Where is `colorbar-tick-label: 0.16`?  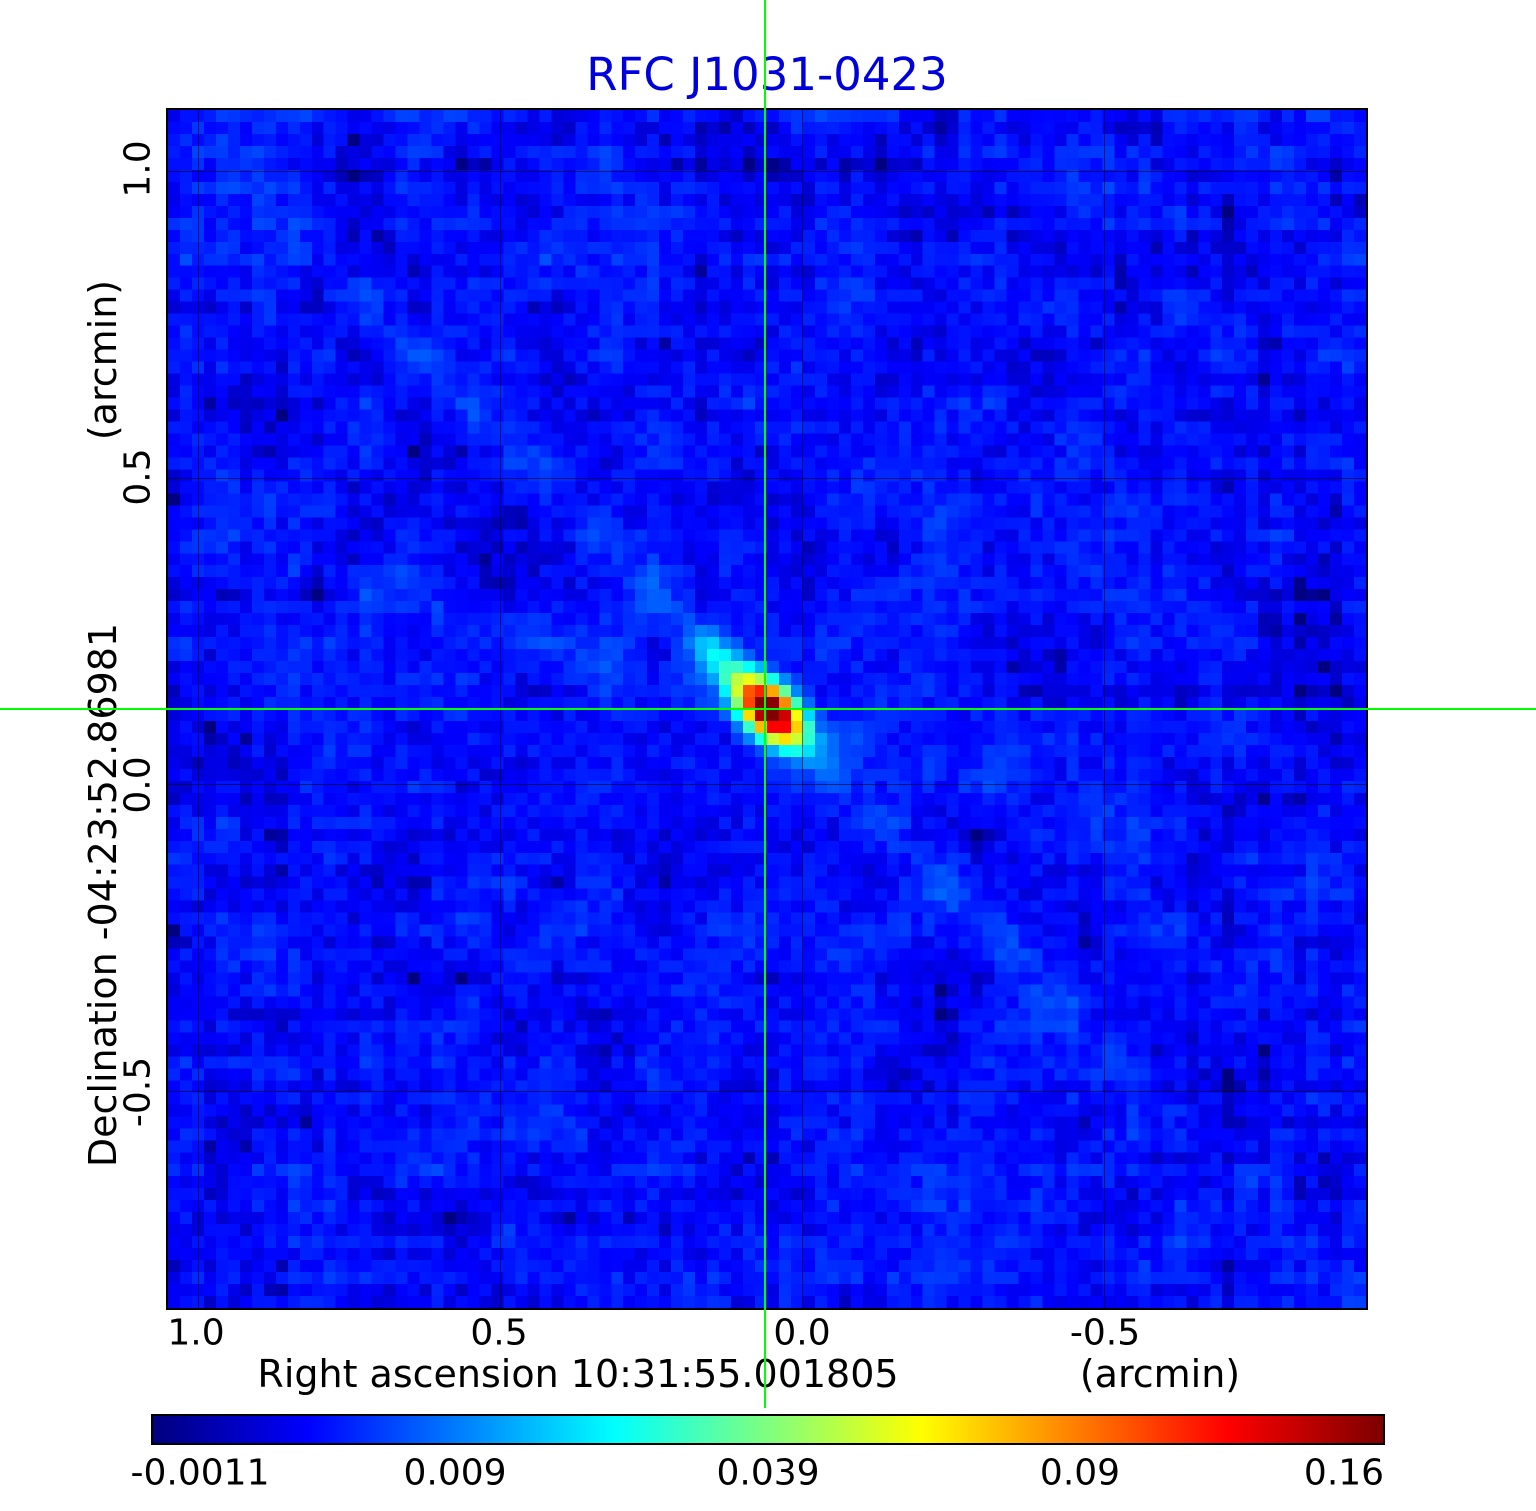 colorbar-tick-label: 0.16 is located at coordinates (1344, 1473).